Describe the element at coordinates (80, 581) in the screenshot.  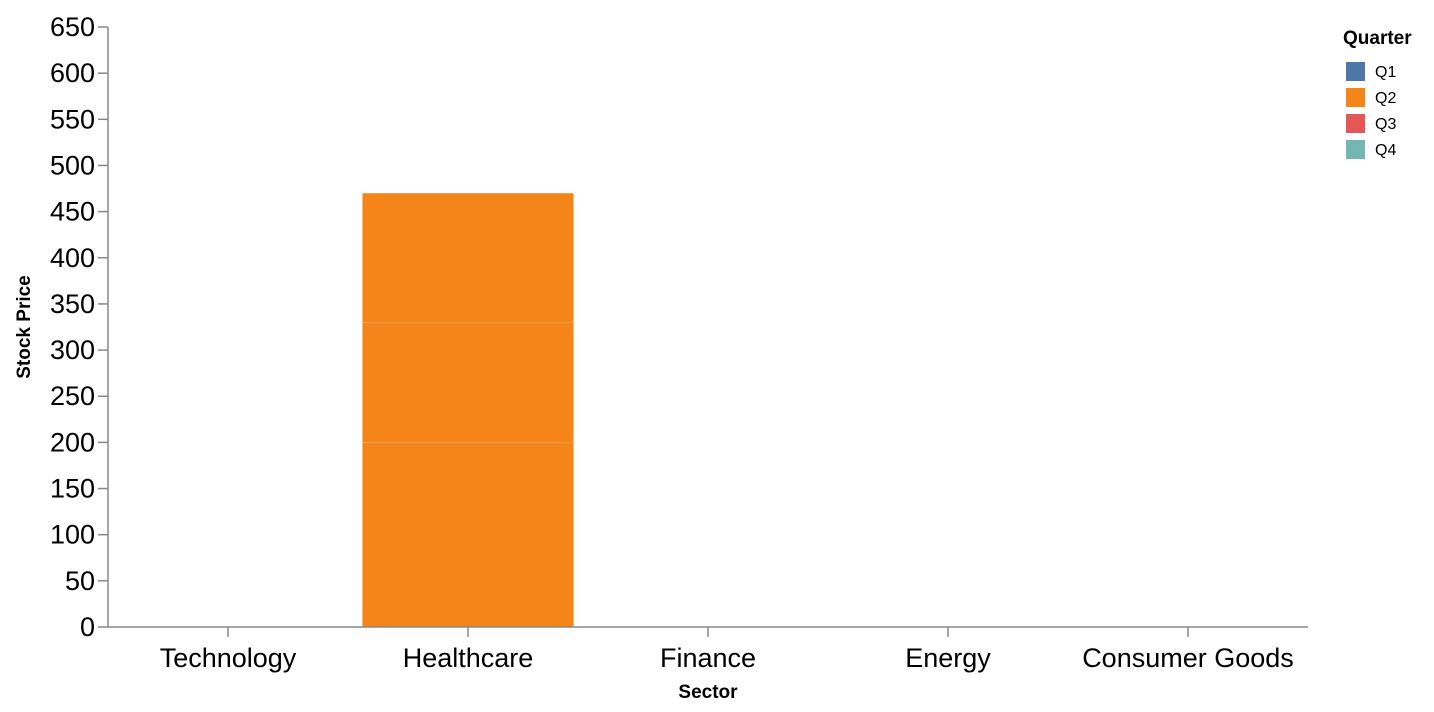
I see `y-tick-label: 50` at that location.